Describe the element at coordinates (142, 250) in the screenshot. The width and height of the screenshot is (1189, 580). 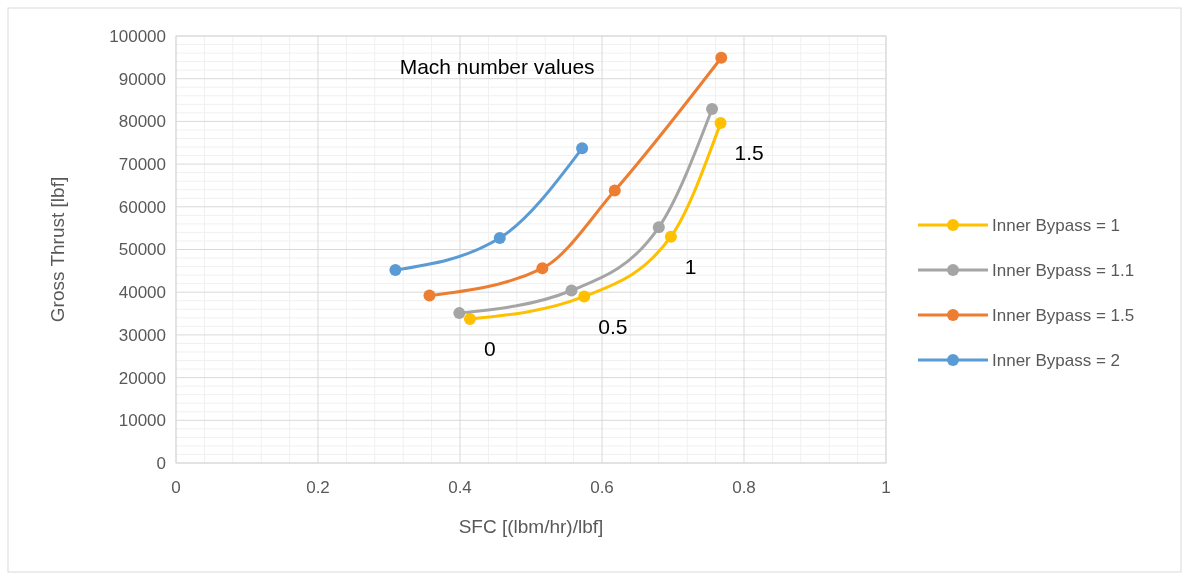
I see `y-tick-label: 50000` at that location.